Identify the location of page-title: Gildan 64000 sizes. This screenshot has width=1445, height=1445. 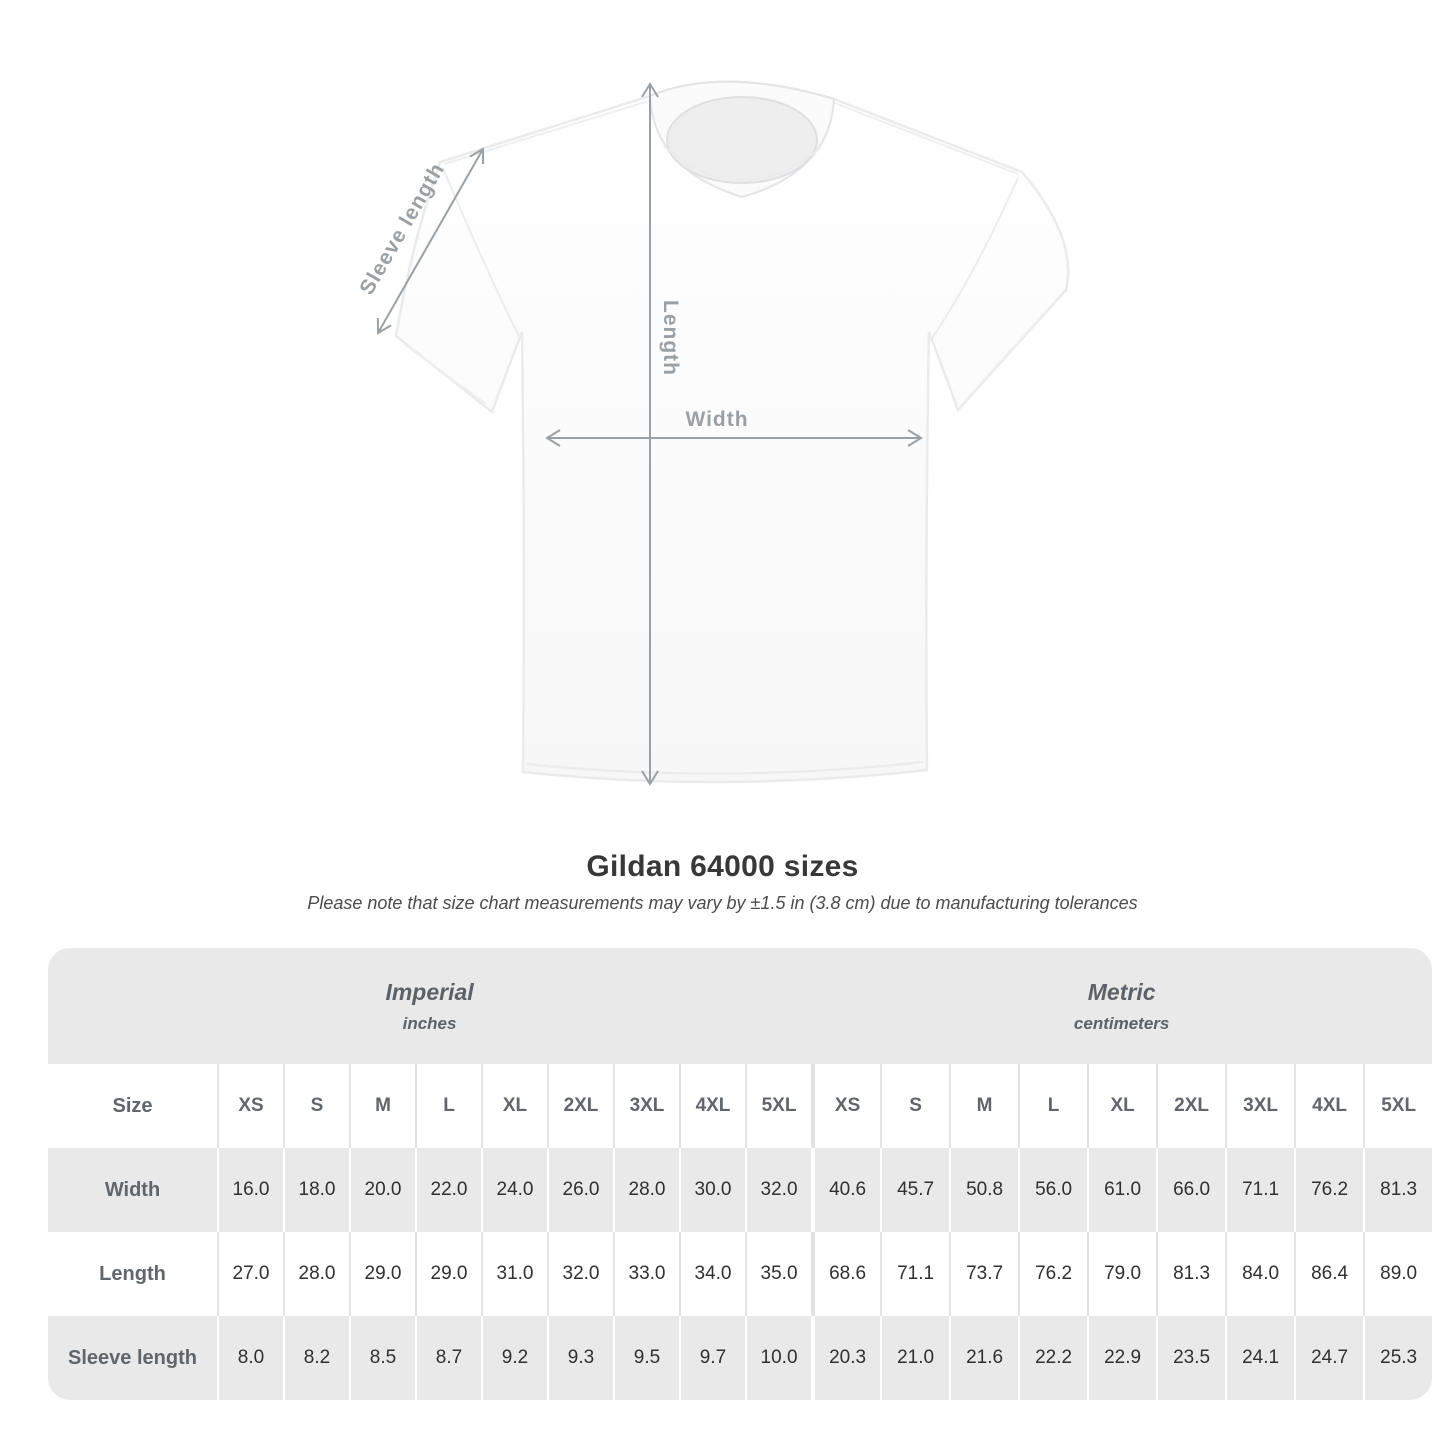
(722, 866).